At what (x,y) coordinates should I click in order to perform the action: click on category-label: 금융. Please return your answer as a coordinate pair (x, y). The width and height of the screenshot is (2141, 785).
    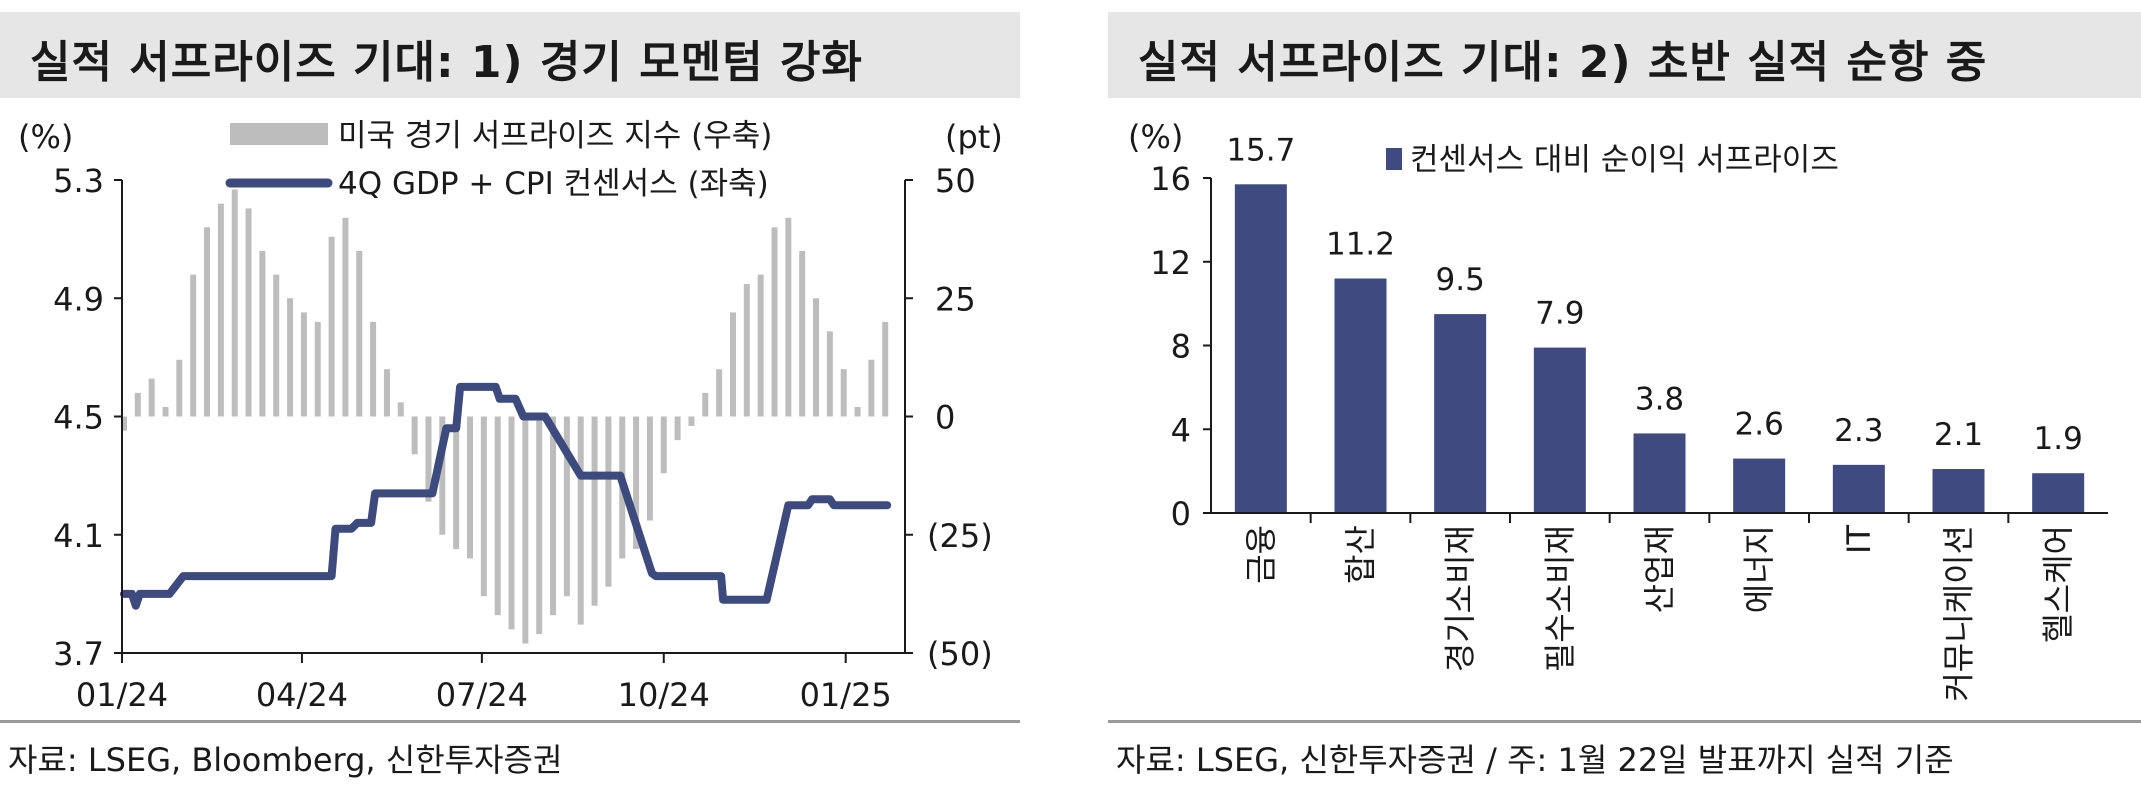
    Looking at the image, I should click on (1261, 554).